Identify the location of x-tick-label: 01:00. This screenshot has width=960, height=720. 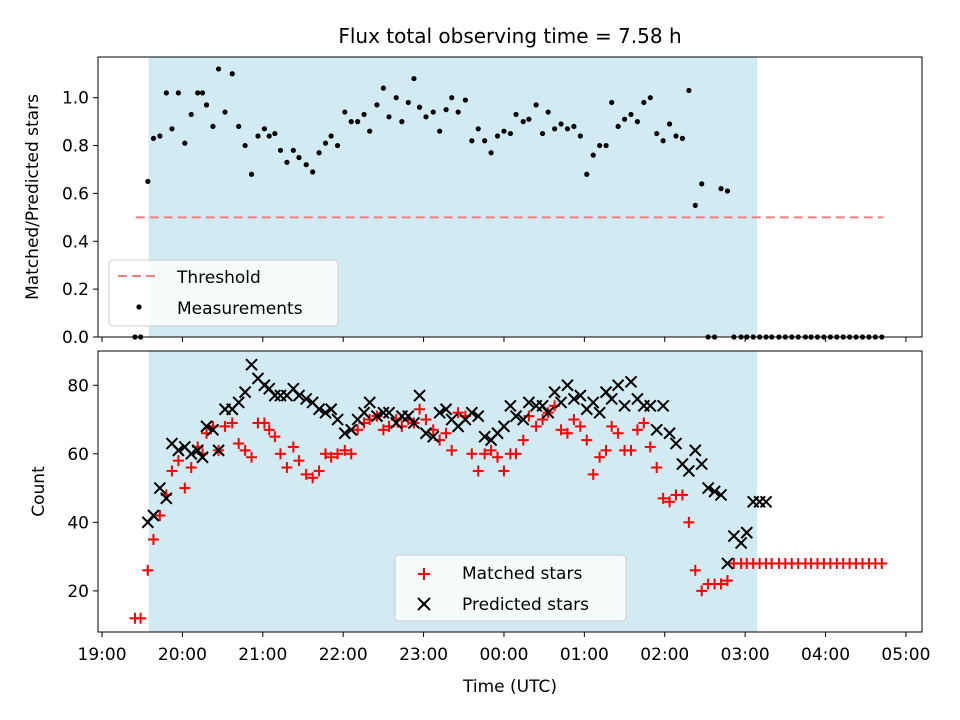
(584, 655).